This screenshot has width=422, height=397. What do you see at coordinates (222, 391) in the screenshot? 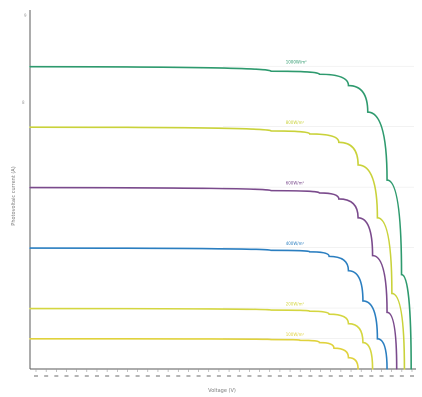
I see `x-axis-title: Voltage (V)` at bounding box center [222, 391].